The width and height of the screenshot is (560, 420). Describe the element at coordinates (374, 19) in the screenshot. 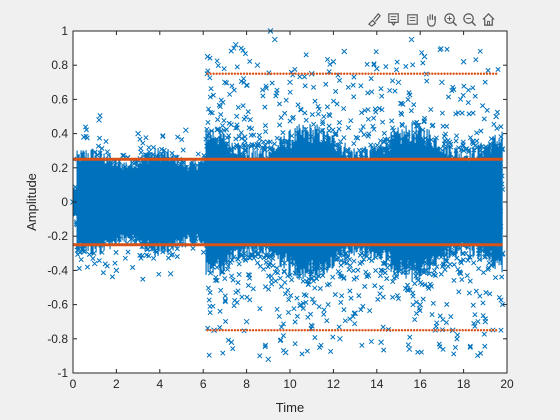

I see `brush-button` at that location.